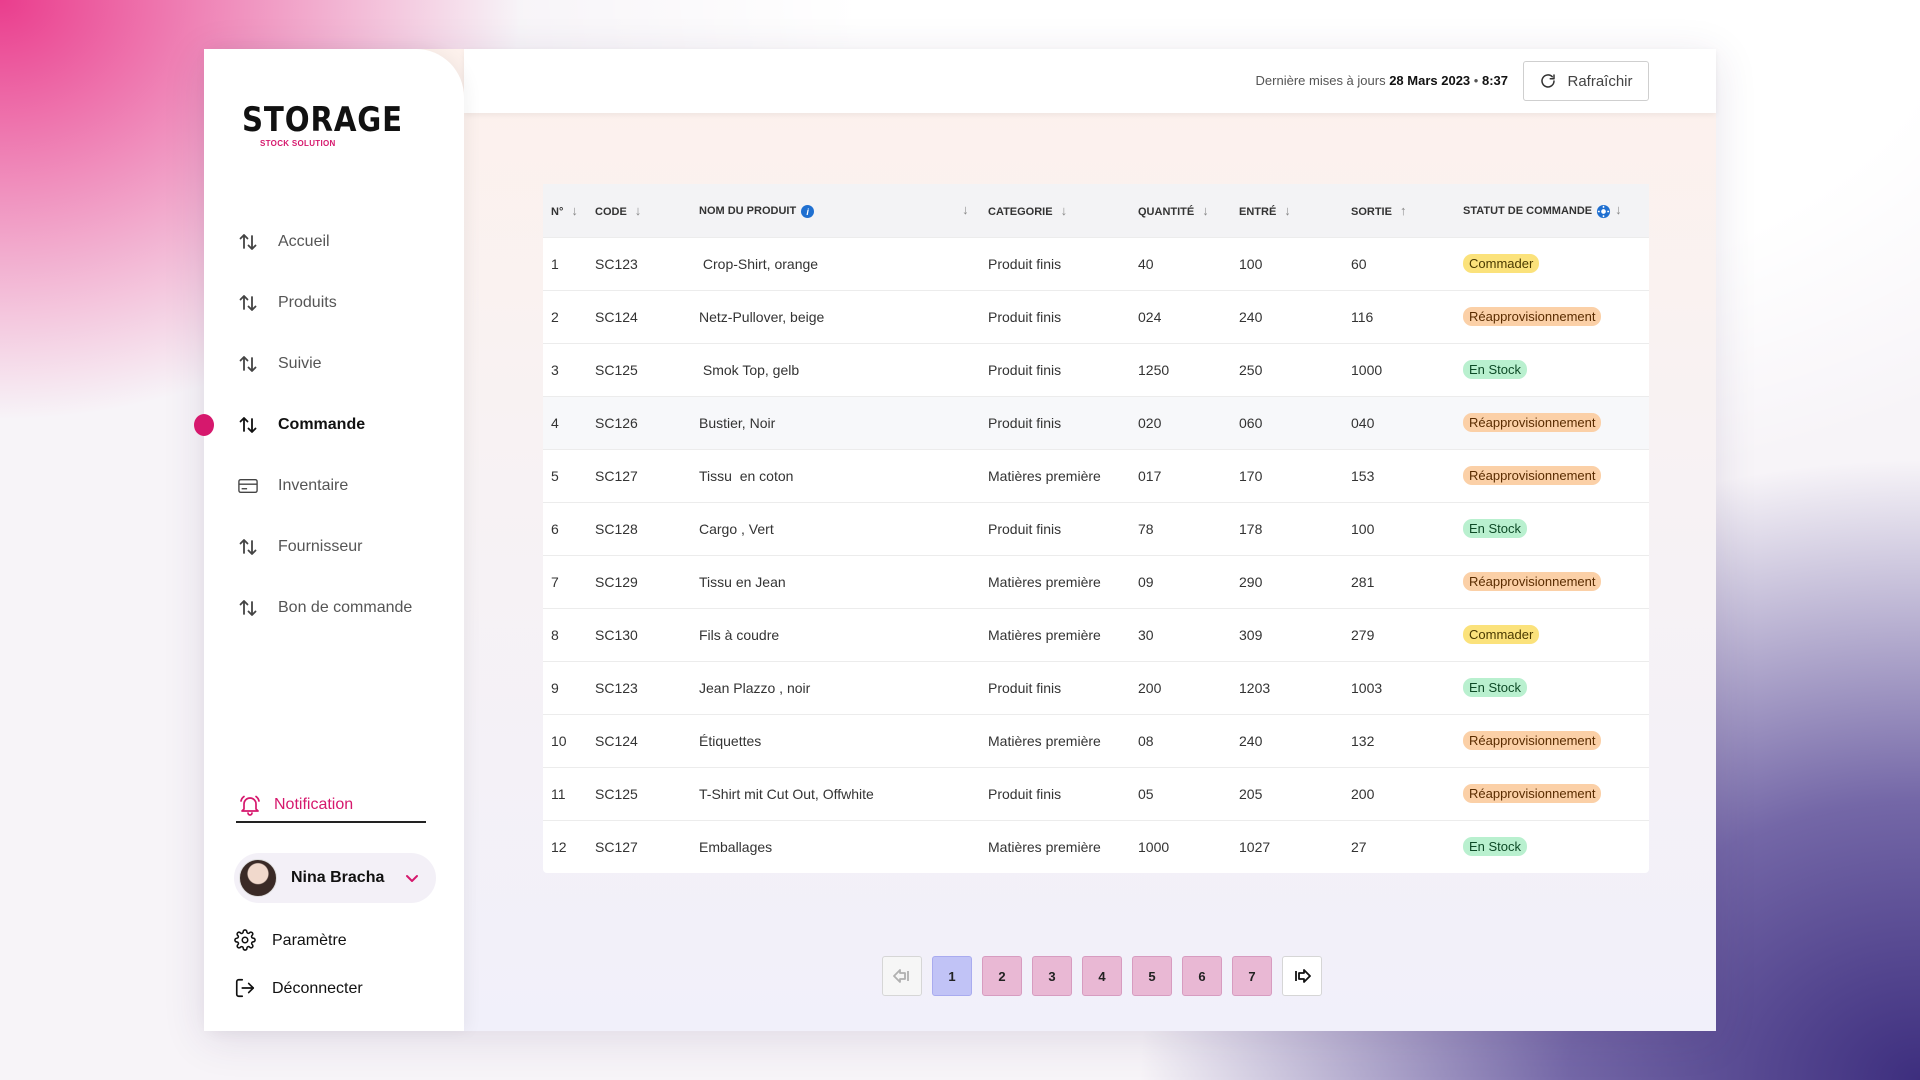 The width and height of the screenshot is (1920, 1080). I want to click on quantity-in: 170, so click(1287, 475).